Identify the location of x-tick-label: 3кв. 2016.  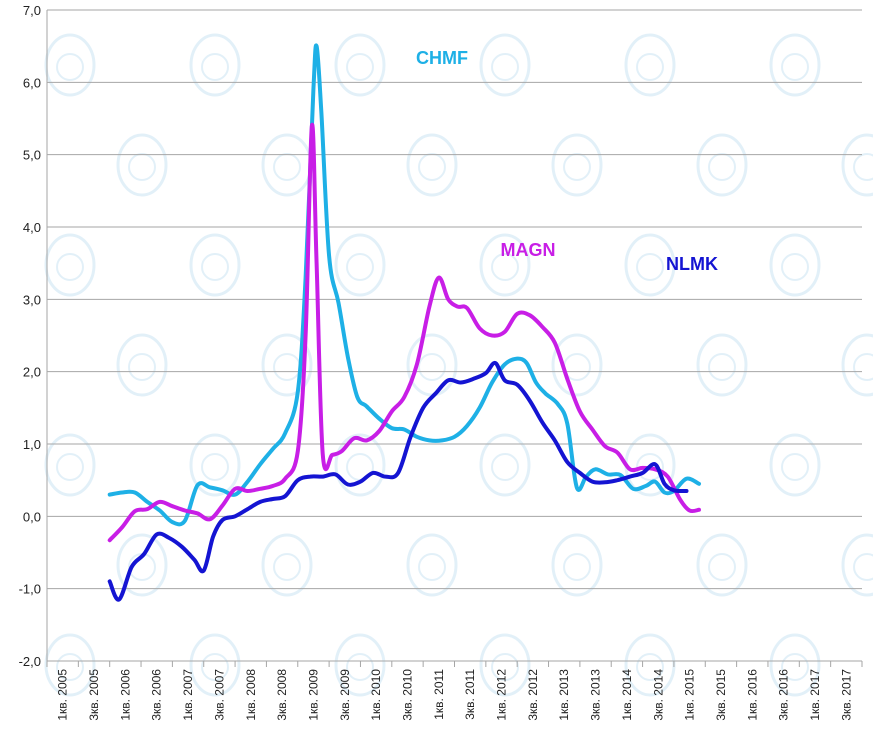
(784, 695).